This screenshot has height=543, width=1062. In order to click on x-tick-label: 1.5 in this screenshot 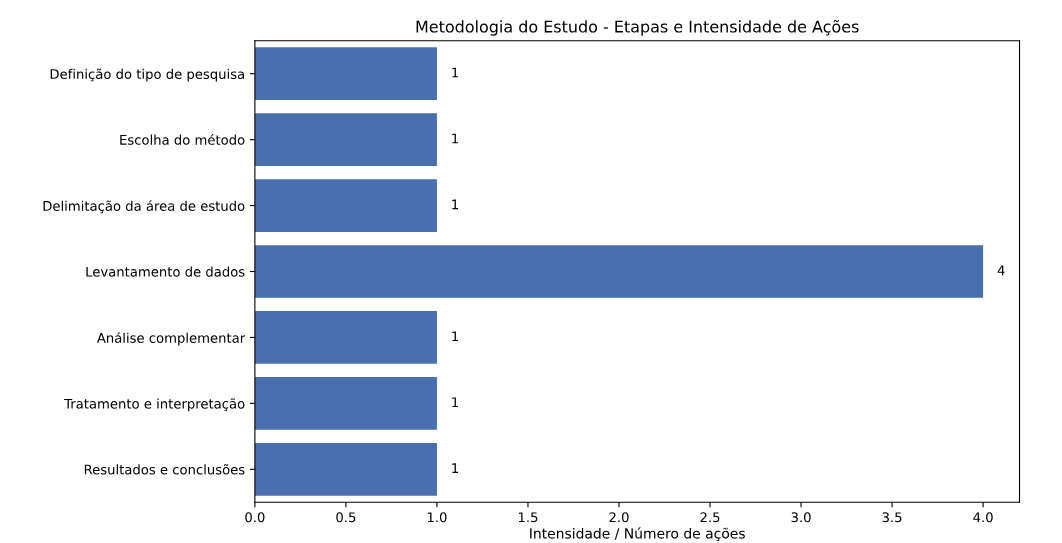, I will do `click(528, 517)`.